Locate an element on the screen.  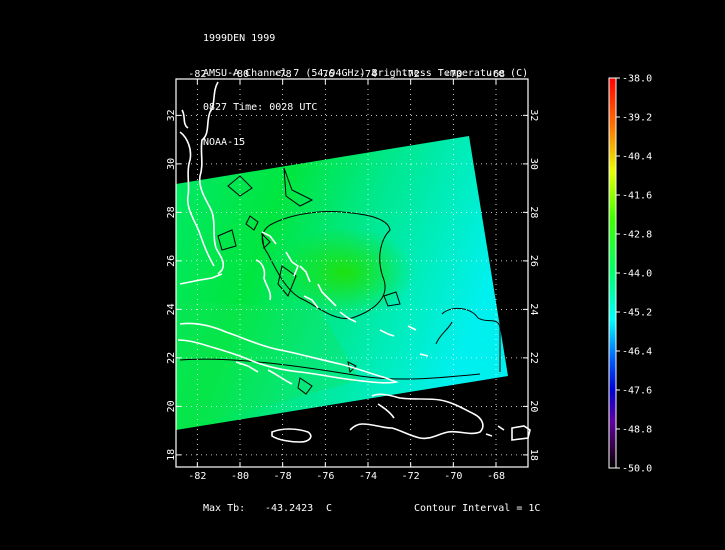
lon-tick-label-bottom: -78 is located at coordinates (283, 476).